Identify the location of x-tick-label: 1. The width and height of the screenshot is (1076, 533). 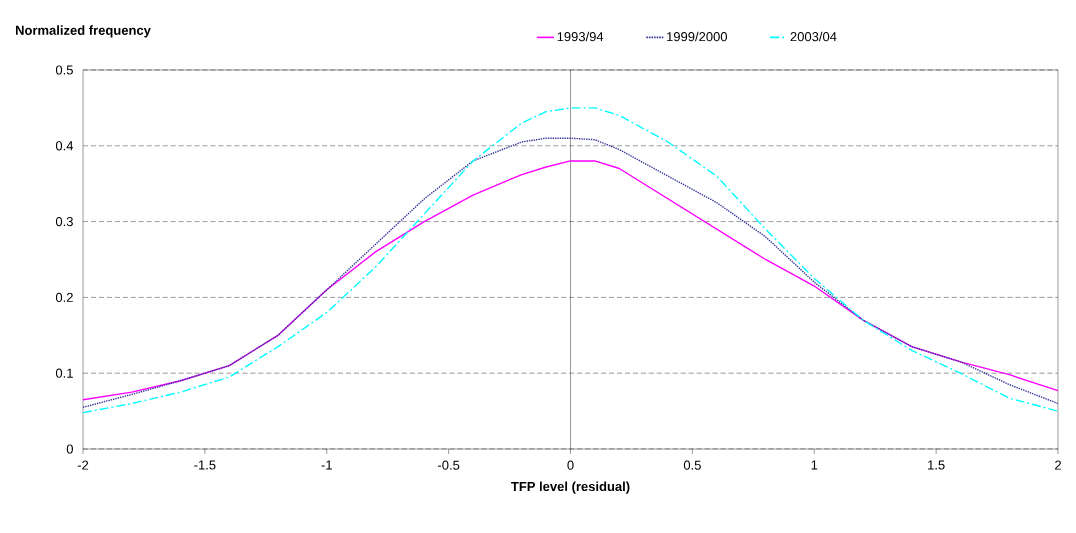
(814, 465).